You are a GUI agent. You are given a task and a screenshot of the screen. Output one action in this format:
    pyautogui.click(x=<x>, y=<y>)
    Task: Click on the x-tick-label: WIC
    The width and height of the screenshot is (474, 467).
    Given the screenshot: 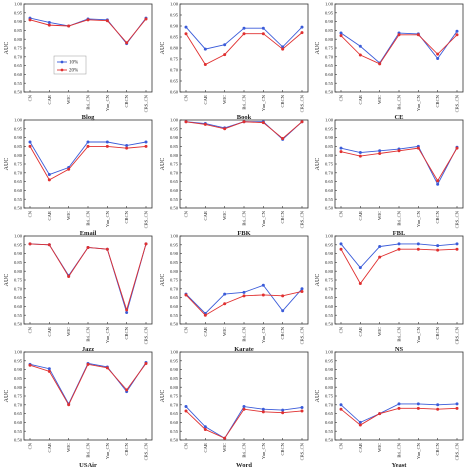 What is the action you would take?
    pyautogui.click(x=379, y=331)
    